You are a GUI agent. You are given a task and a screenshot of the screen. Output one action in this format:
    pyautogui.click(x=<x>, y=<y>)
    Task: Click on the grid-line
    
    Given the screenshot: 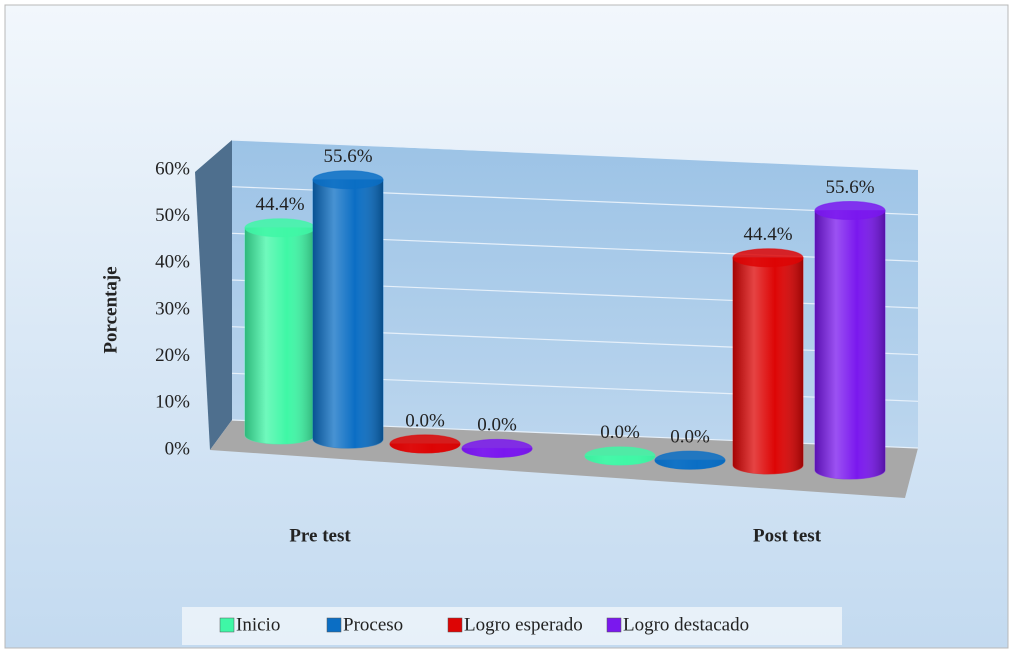 What is the action you would take?
    pyautogui.click(x=575, y=154)
    